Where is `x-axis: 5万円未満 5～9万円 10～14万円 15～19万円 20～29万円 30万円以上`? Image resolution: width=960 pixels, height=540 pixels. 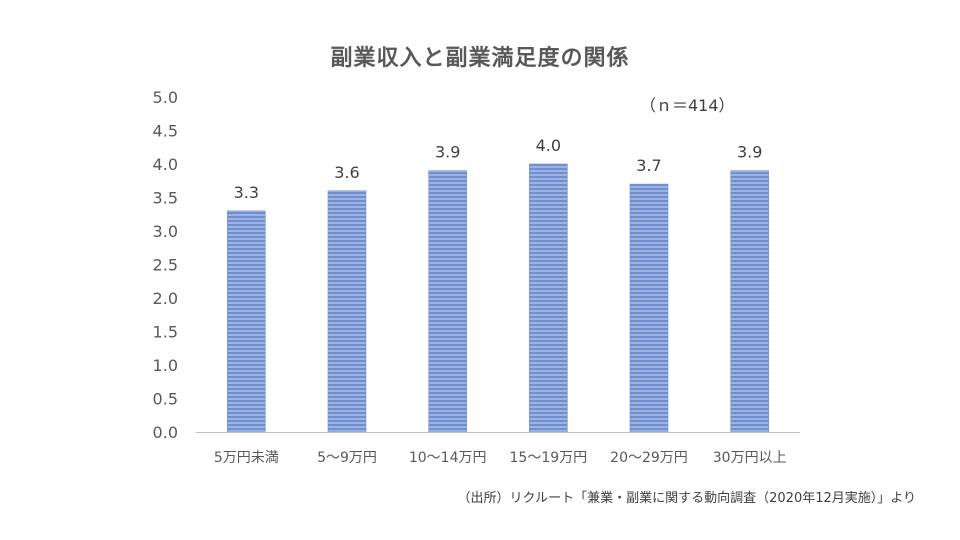
x-axis: 5万円未満 5～9万円 10～14万円 15～19万円 20～29万円 30万円以上 is located at coordinates (500, 458).